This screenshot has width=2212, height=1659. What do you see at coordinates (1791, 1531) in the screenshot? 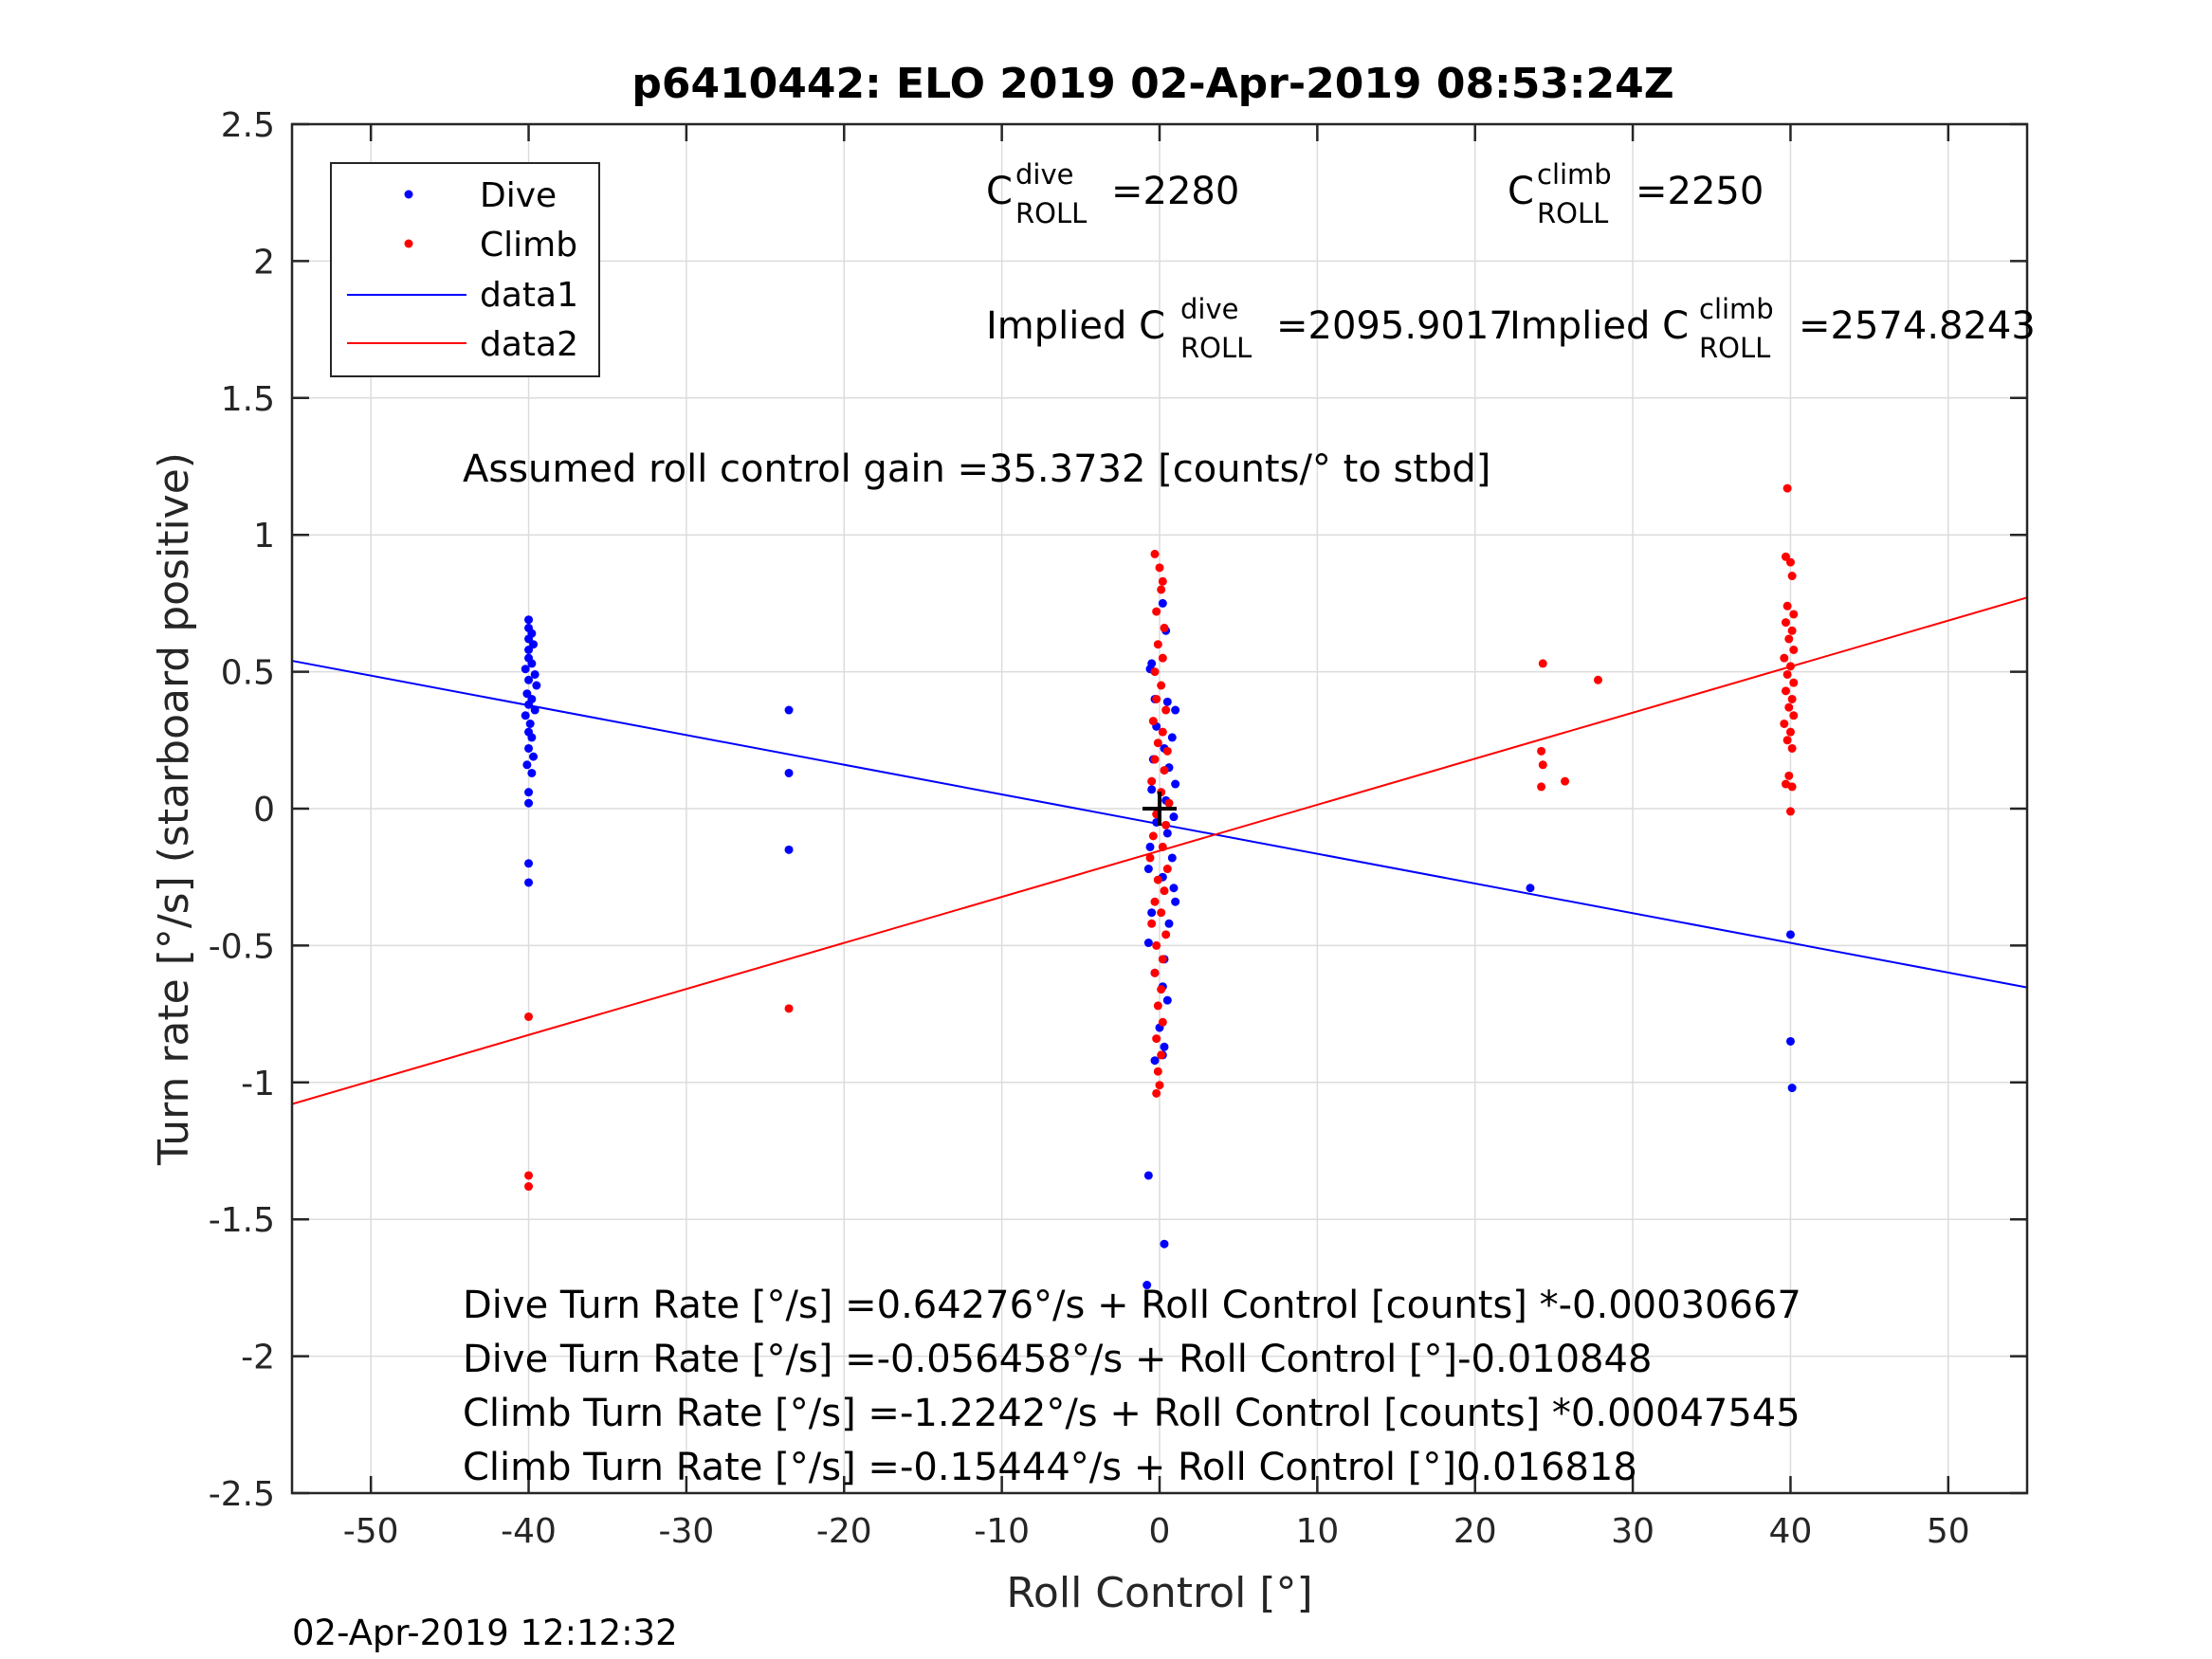
I see `x-tick-label: 40` at bounding box center [1791, 1531].